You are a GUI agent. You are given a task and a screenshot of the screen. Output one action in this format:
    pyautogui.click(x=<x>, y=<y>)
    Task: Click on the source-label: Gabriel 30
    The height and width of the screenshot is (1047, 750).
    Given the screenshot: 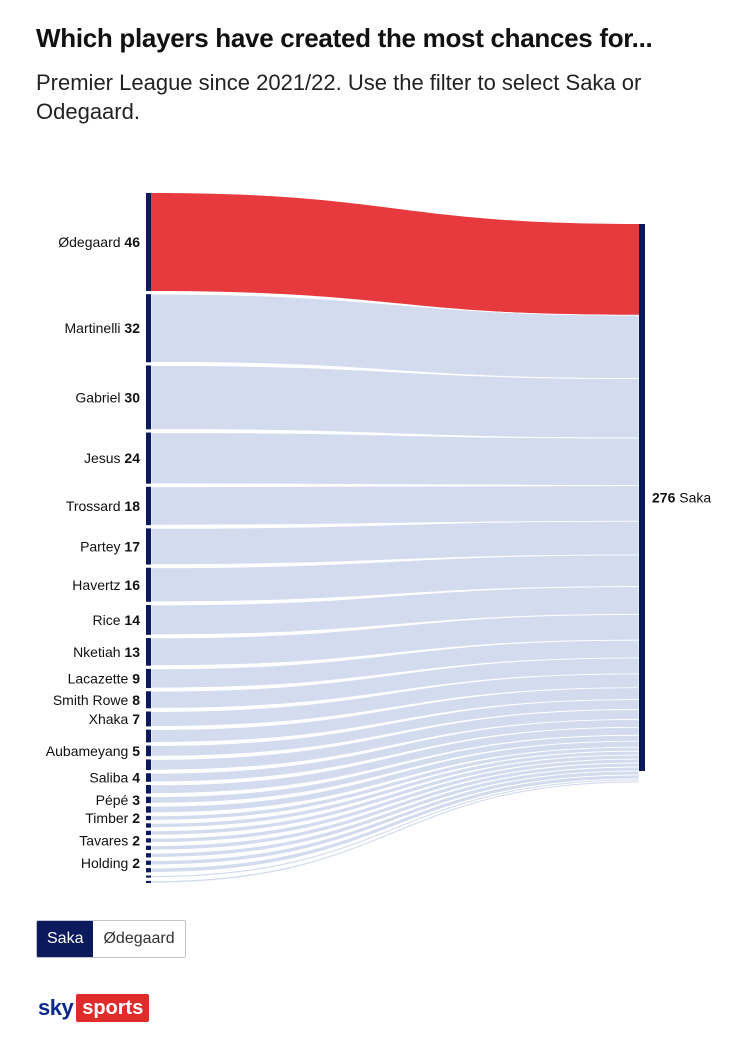 What is the action you would take?
    pyautogui.click(x=107, y=397)
    